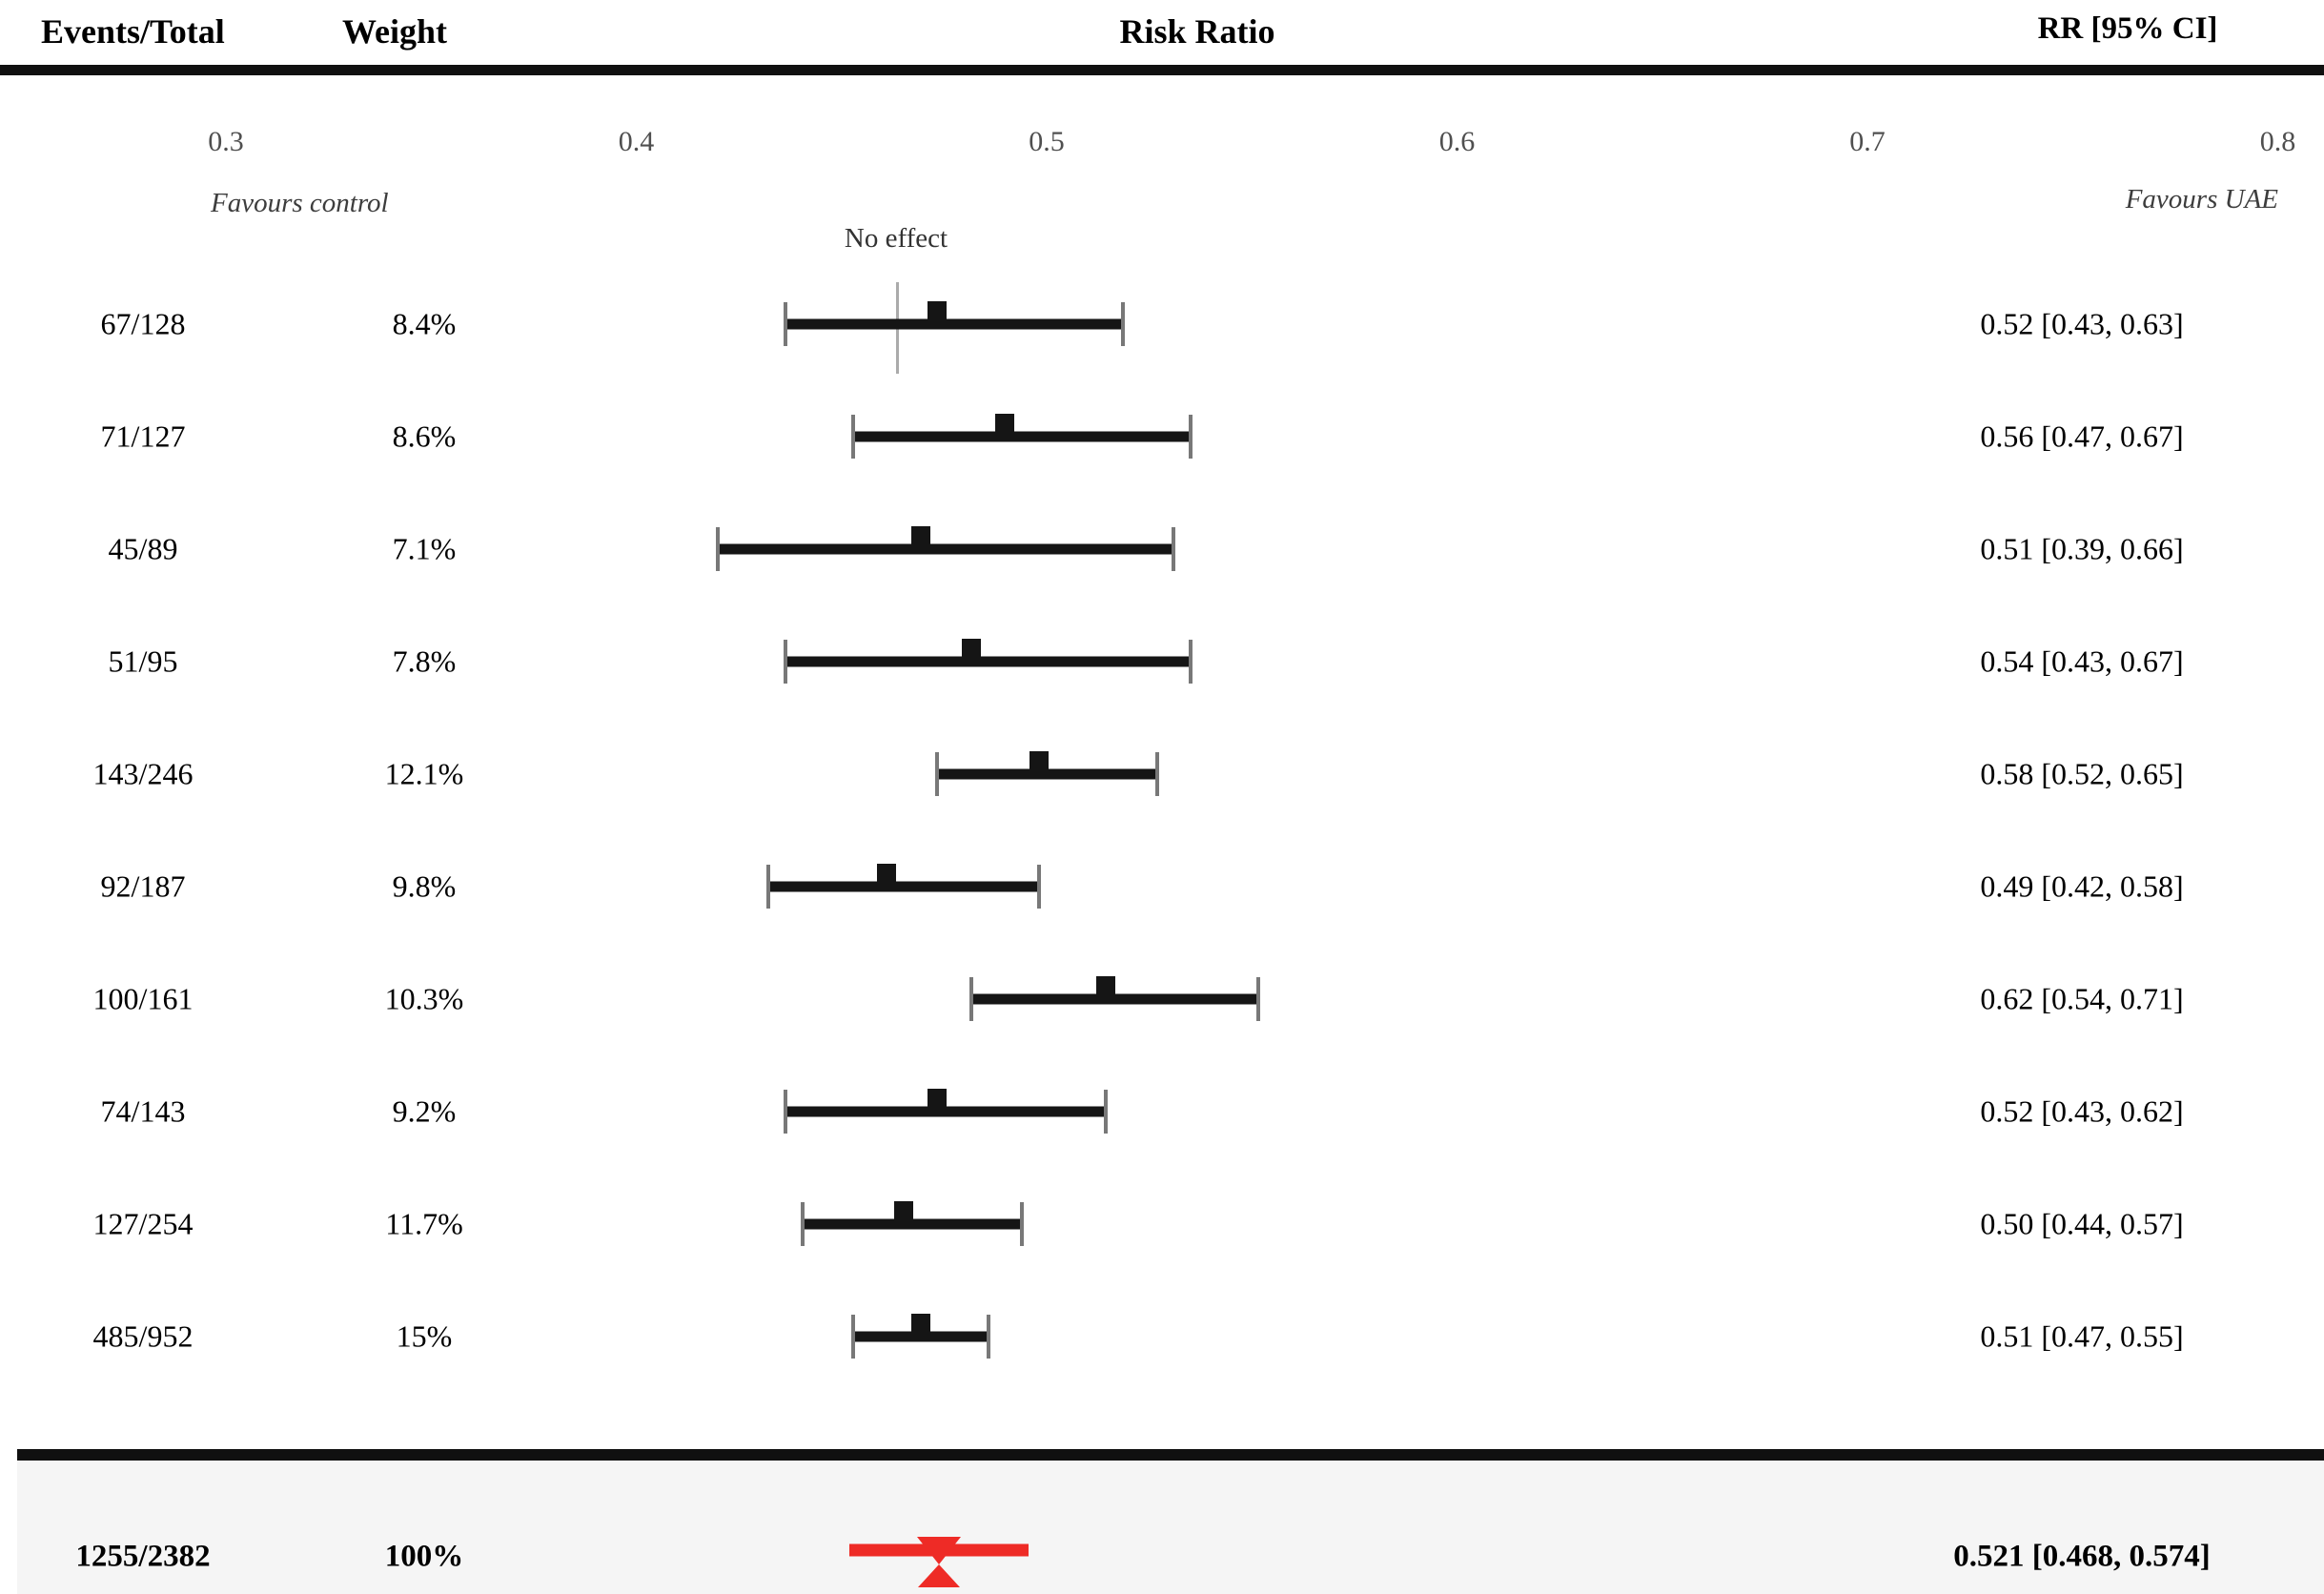 The height and width of the screenshot is (1594, 2324). Describe the element at coordinates (939, 1575) in the screenshot. I see `summary-marker-bottom-triangle` at that location.